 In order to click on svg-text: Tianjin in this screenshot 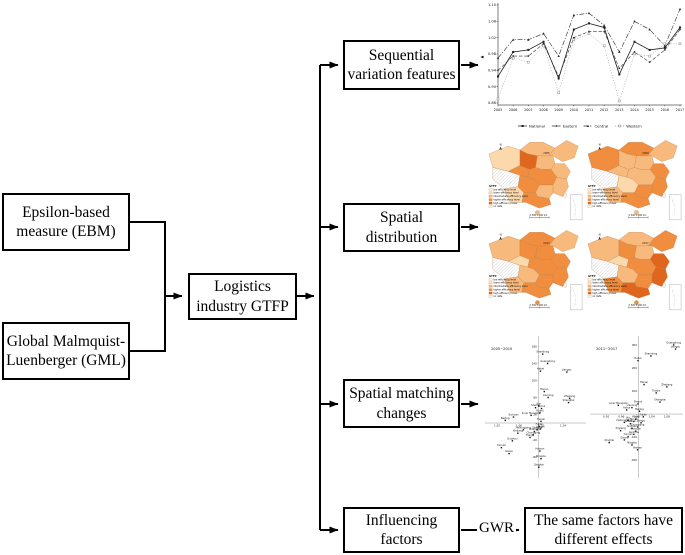, I will do `click(656, 390)`.